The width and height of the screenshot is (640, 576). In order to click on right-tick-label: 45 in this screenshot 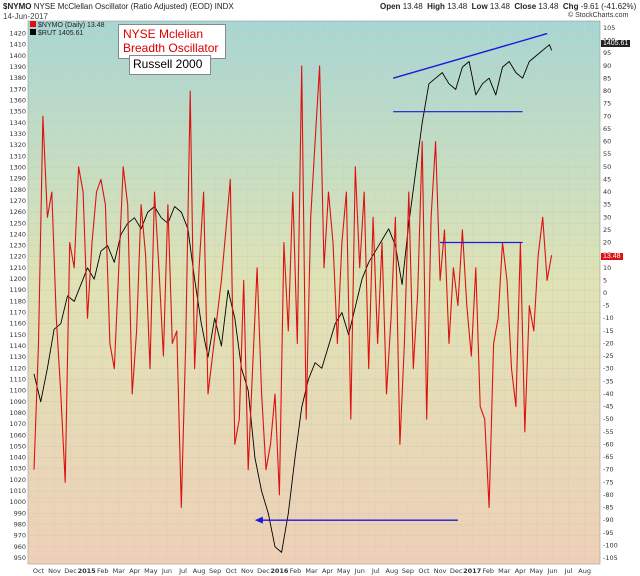, I will do `click(607, 179)`.